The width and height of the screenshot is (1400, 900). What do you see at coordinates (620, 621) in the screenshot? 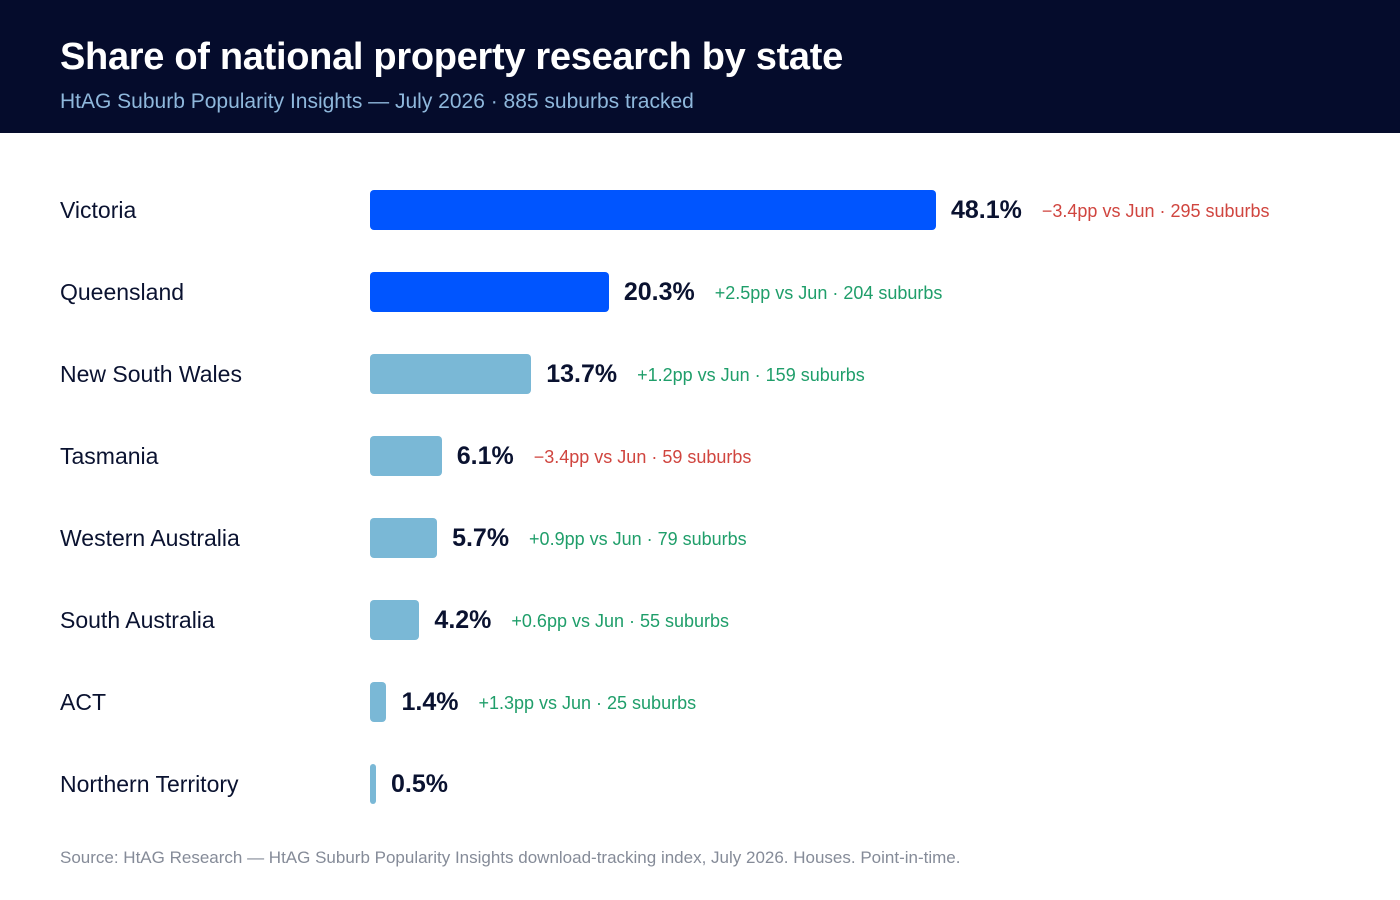
I see `change-annotation: +0.6pp vs Jun · 55 suburbs` at bounding box center [620, 621].